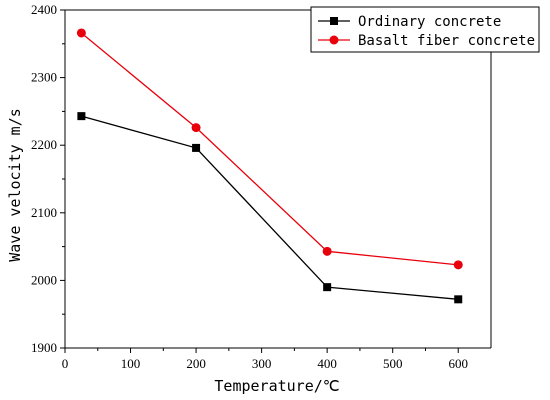 The image size is (550, 400). Describe the element at coordinates (44, 212) in the screenshot. I see `y-tick-label: 2100` at that location.